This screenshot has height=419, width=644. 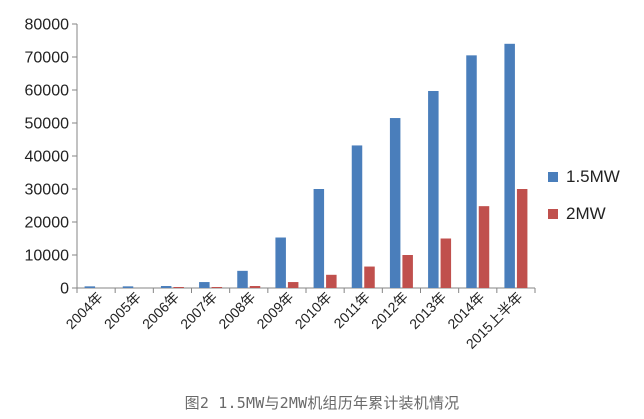 What do you see at coordinates (427, 310) in the screenshot?
I see `x-tick-label: 2013年` at bounding box center [427, 310].